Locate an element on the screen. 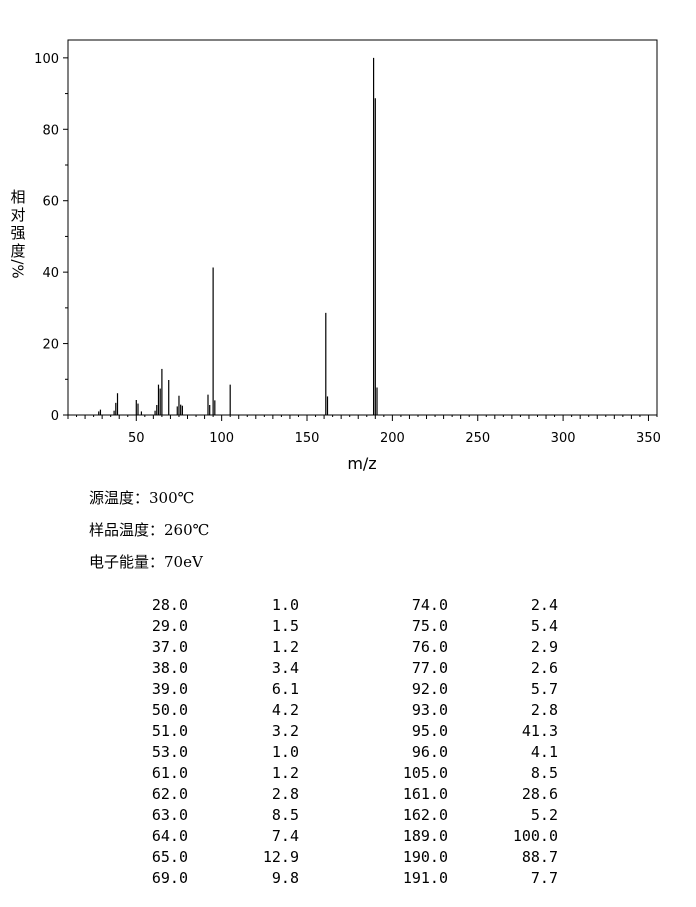  x-axis-ticks: 50 100 150 200 250 300 350 is located at coordinates (364, 430).